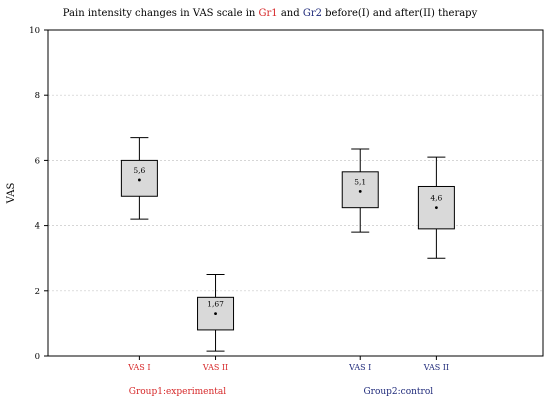  What do you see at coordinates (215, 304) in the screenshot?
I see `box-value-label: 1,67` at bounding box center [215, 304].